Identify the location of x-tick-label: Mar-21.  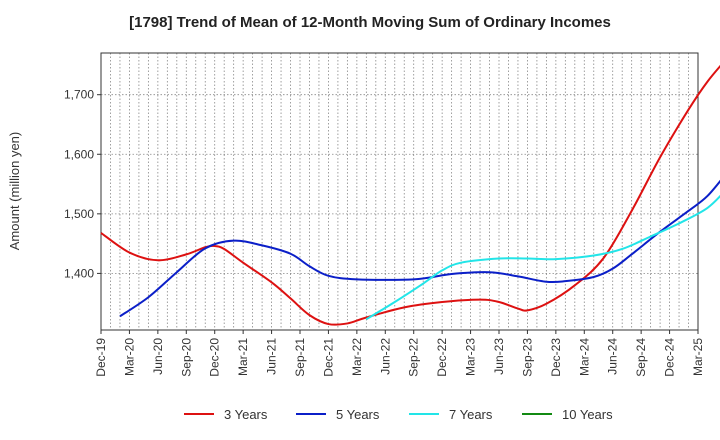
(243, 357).